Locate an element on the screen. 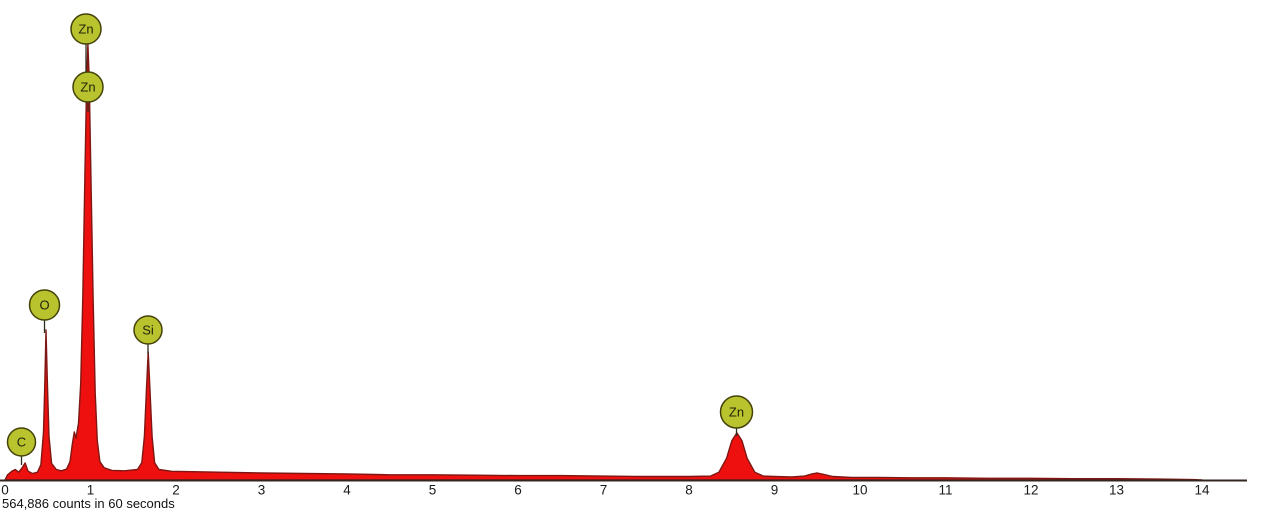  counts-status: 564,886 counts in 60 seconds is located at coordinates (88, 503).